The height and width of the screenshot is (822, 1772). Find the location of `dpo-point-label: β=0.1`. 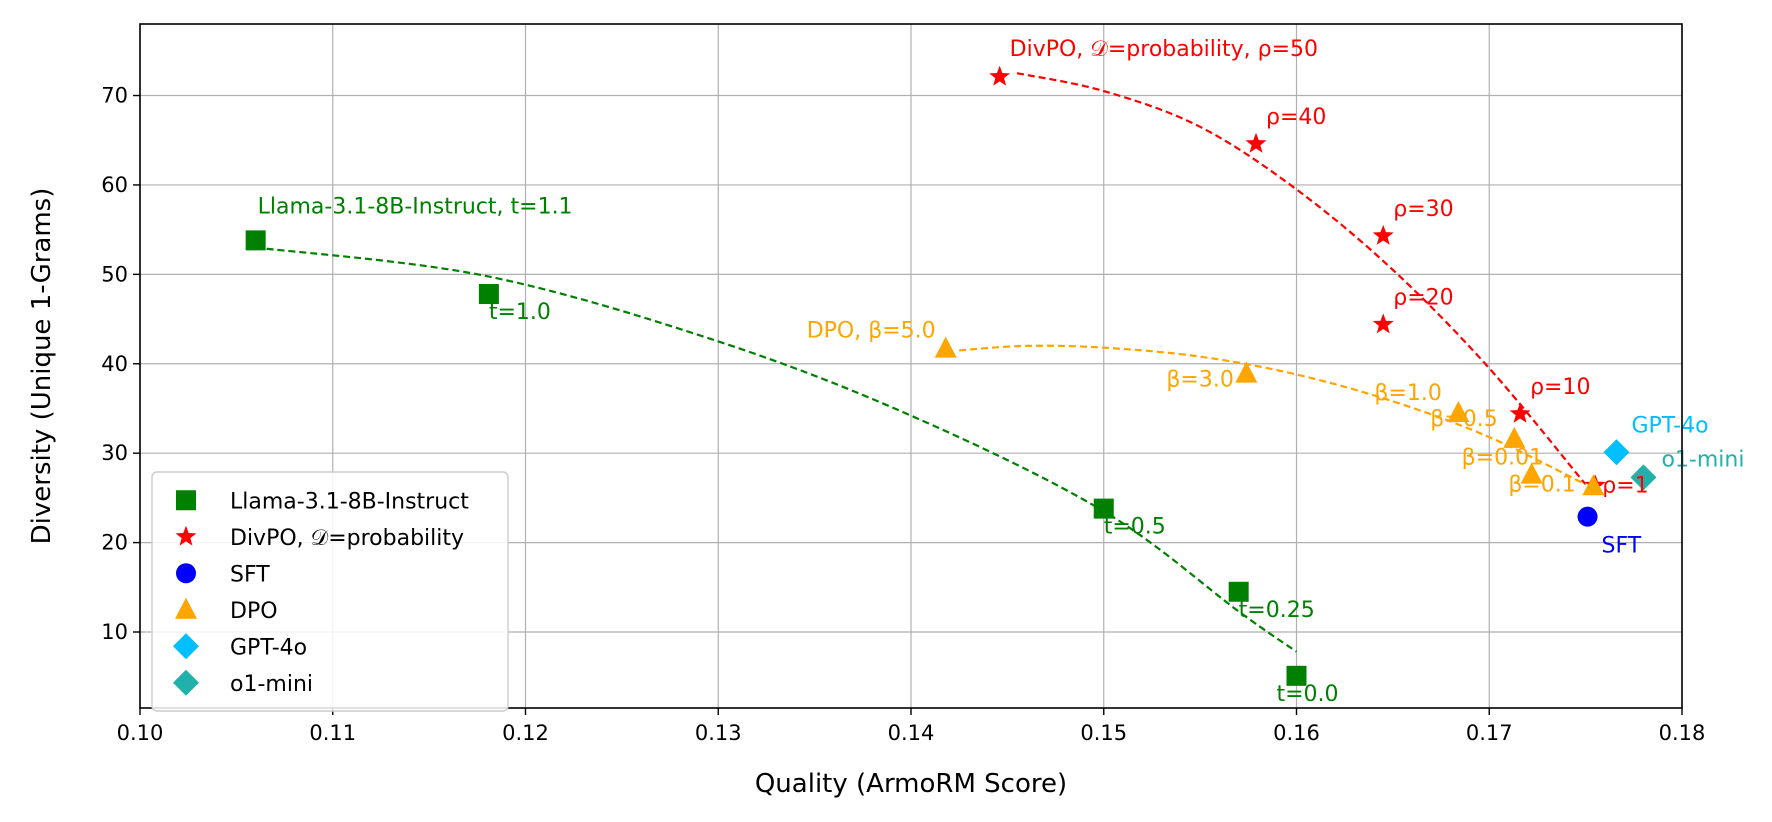

dpo-point-label: β=0.1 is located at coordinates (1541, 484).